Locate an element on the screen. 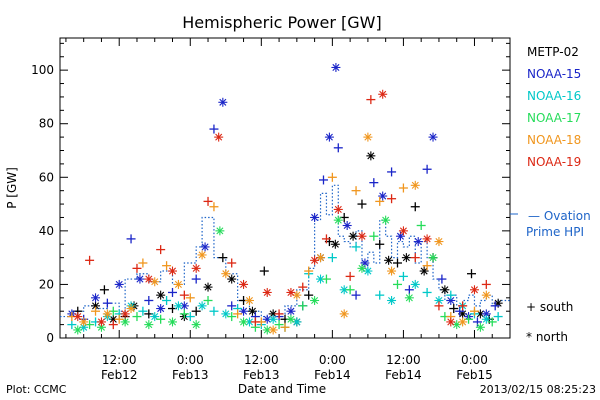 This screenshot has height=400, width=600. legend-entry-noaa-15: NOAA-15 is located at coordinates (554, 74).